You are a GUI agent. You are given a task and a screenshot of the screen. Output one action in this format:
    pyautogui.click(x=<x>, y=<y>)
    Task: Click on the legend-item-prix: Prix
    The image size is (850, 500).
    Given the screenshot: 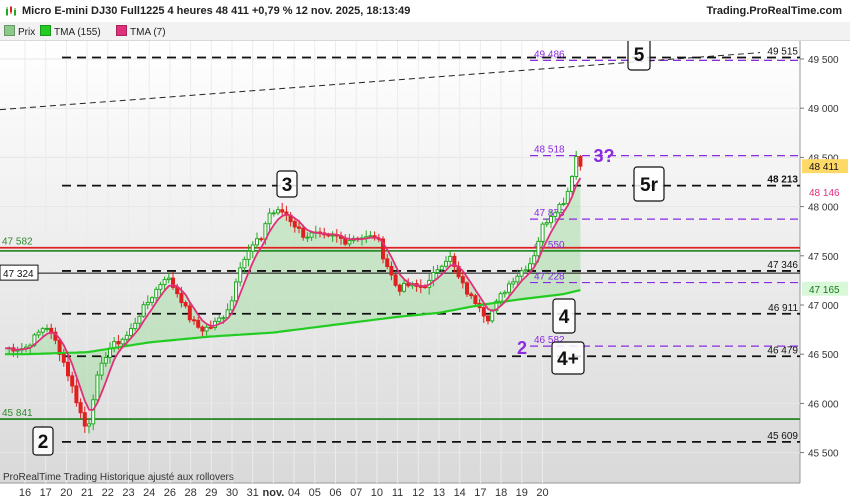 What is the action you would take?
    pyautogui.click(x=19, y=31)
    